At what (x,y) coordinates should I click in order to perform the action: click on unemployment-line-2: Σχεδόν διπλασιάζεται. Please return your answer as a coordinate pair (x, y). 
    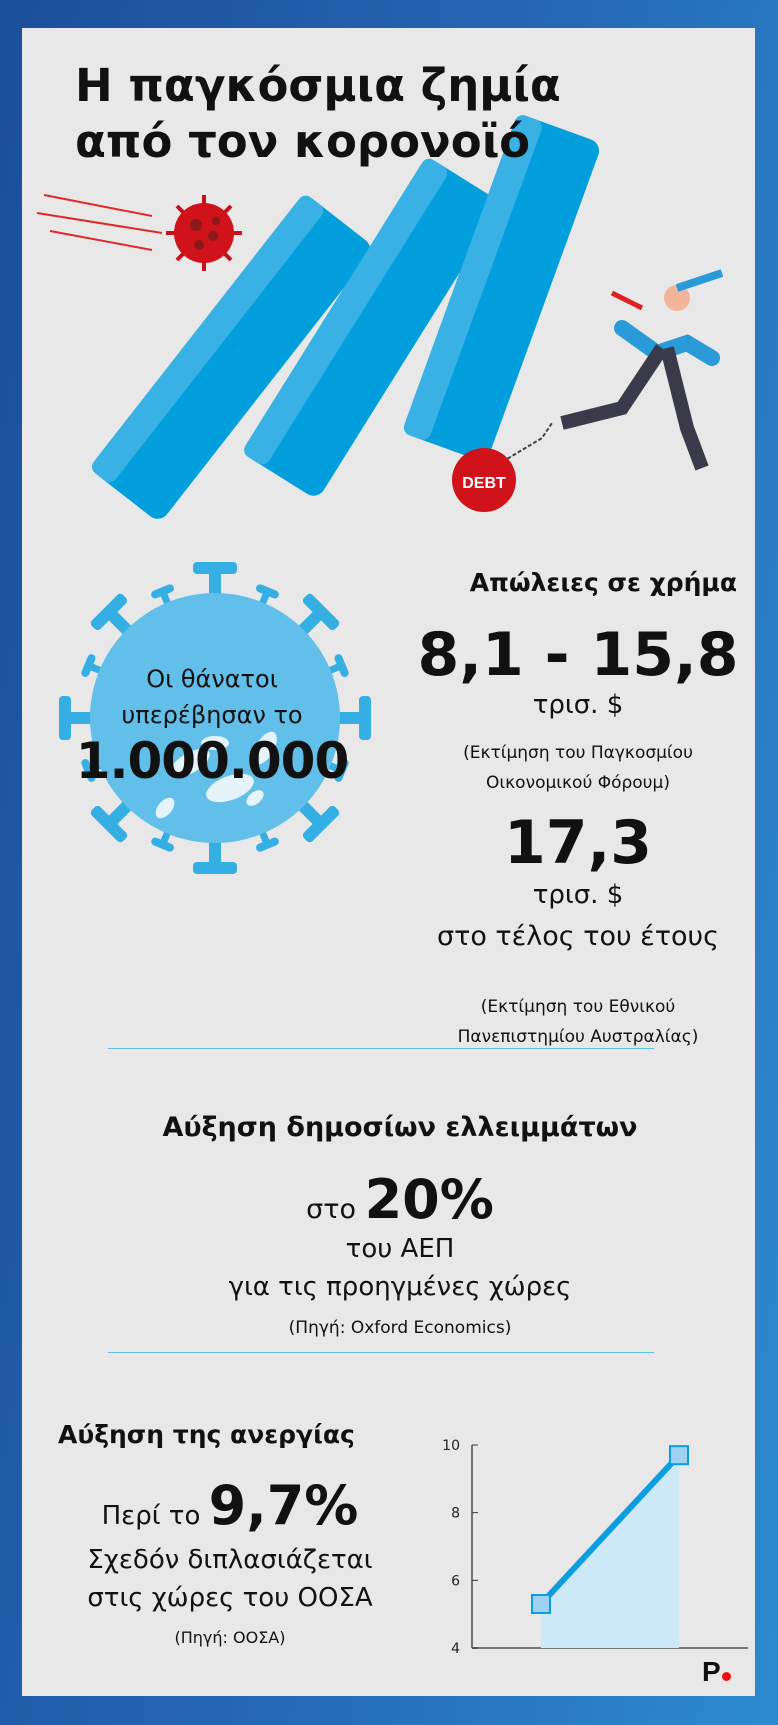
    Looking at the image, I should click on (230, 1560).